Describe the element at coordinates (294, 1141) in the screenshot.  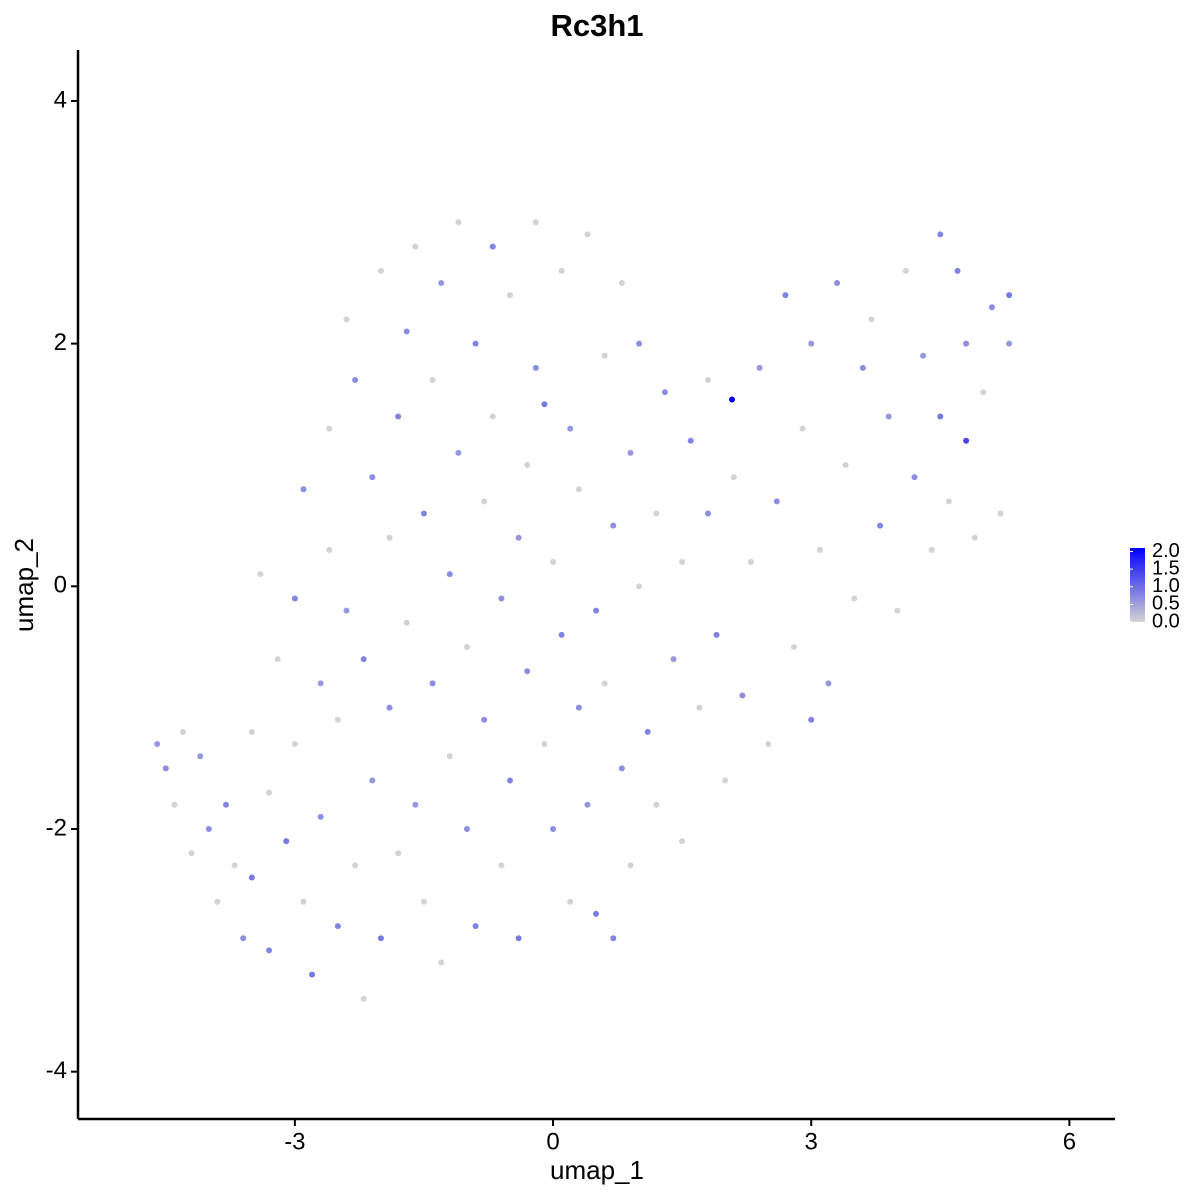
I see `x-tick-label: -3` at that location.